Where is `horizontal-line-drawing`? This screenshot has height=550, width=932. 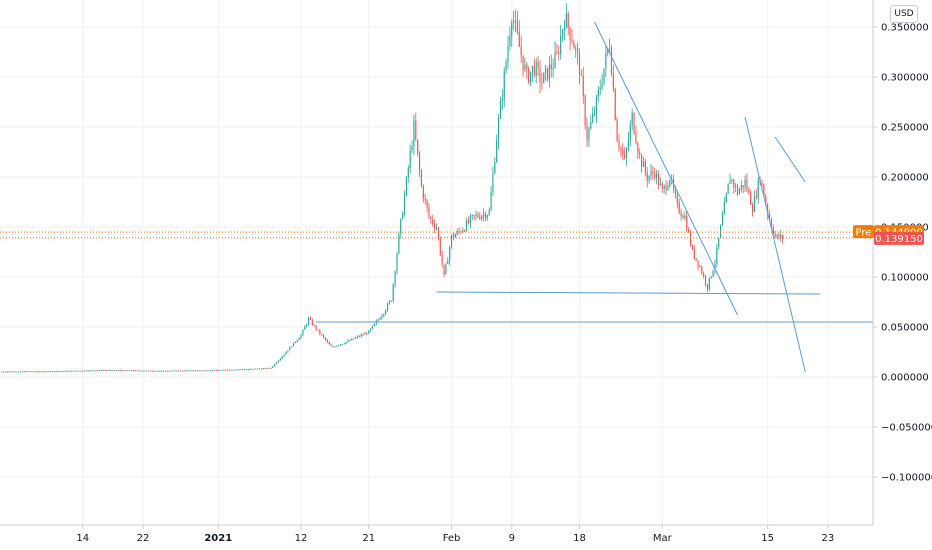 horizontal-line-drawing is located at coordinates (628, 293).